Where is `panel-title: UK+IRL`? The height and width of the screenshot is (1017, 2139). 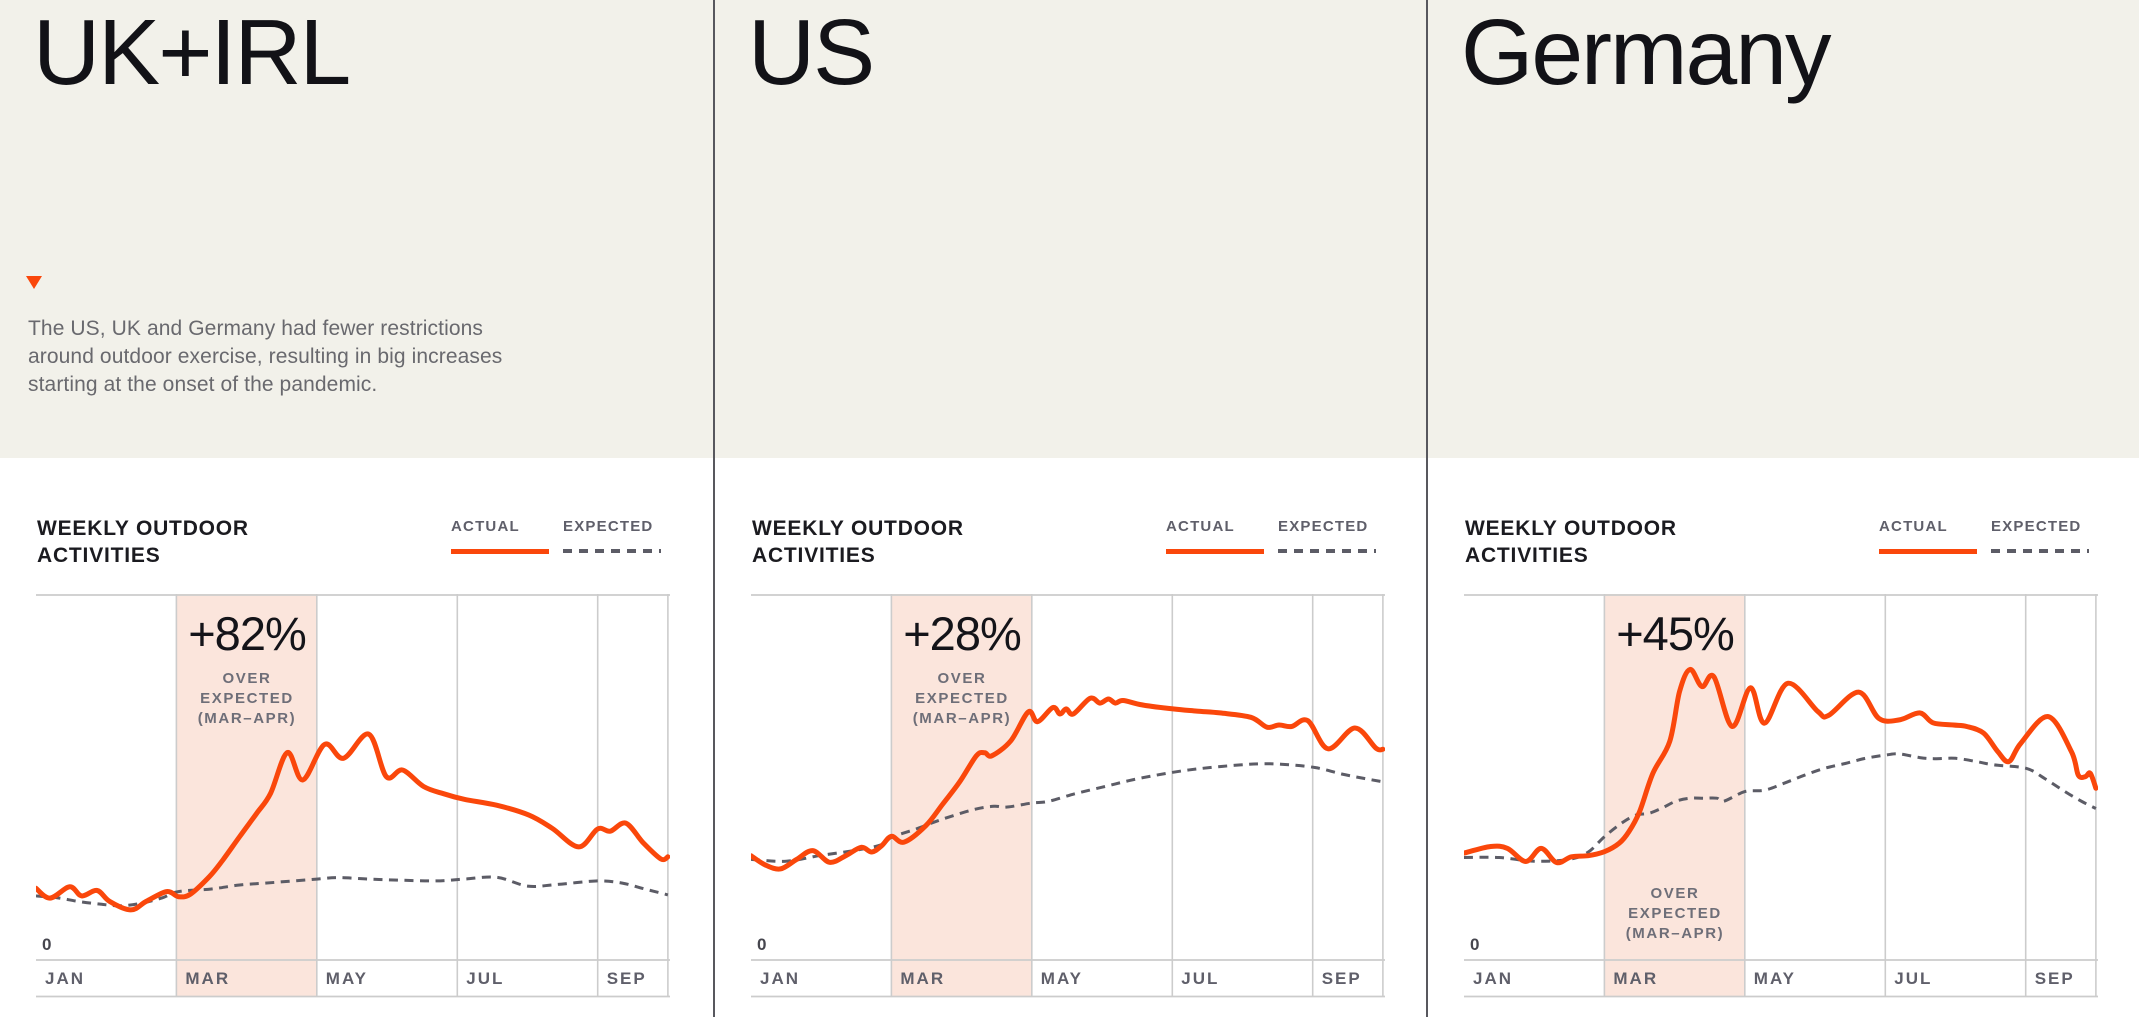 panel-title: UK+IRL is located at coordinates (192, 52).